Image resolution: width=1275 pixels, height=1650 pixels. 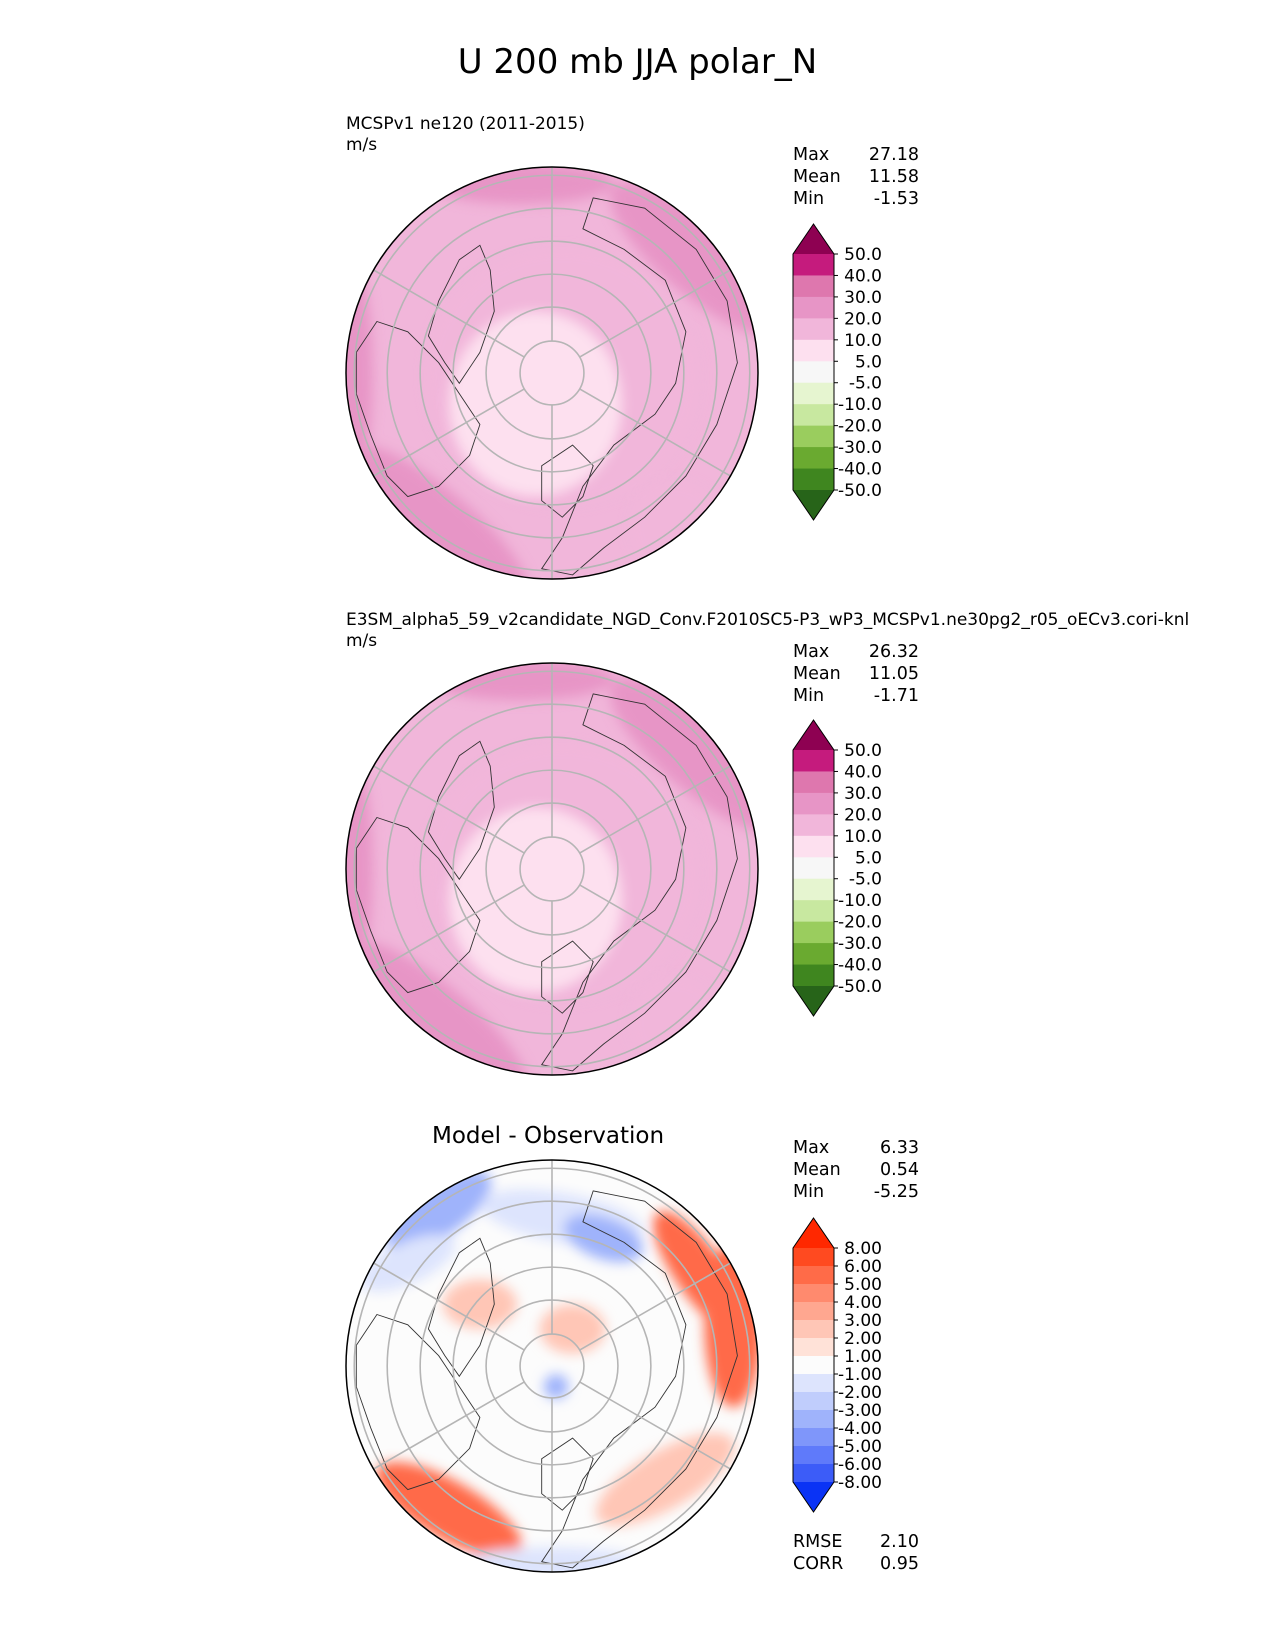 What do you see at coordinates (860, 1465) in the screenshot?
I see `colorbar-tick-label: -6.00` at bounding box center [860, 1465].